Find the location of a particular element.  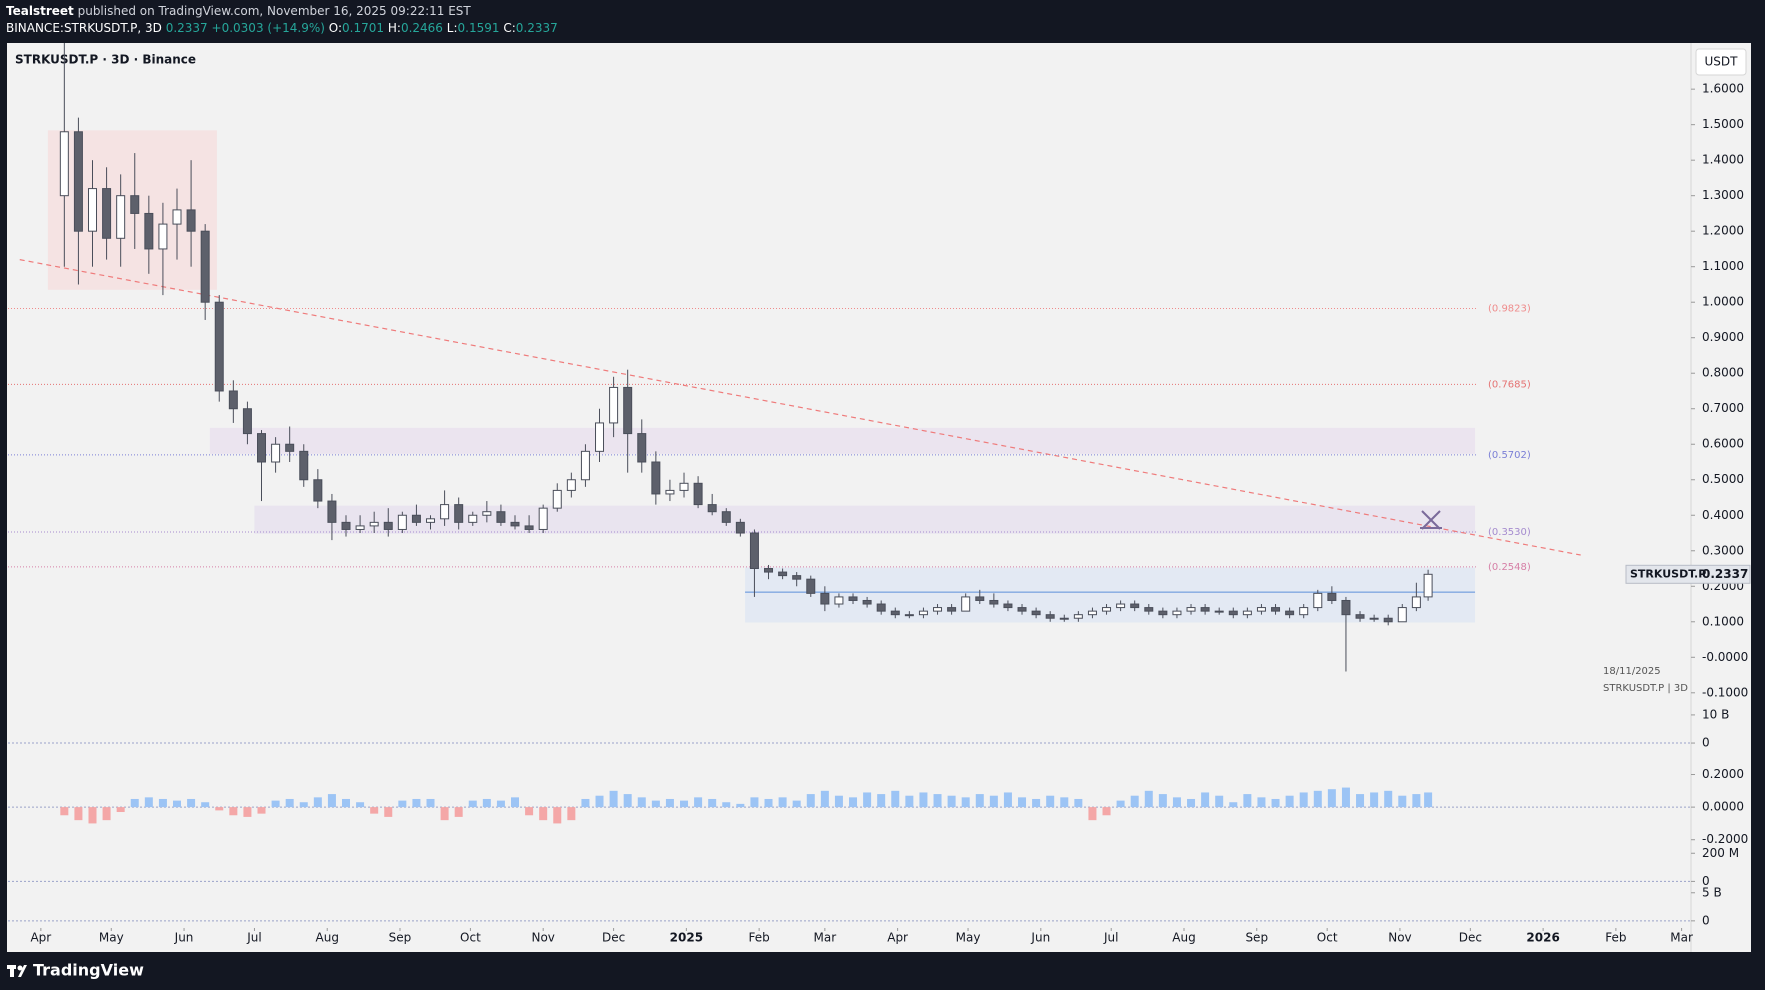

x-tick-label: Apr is located at coordinates (40, 938).